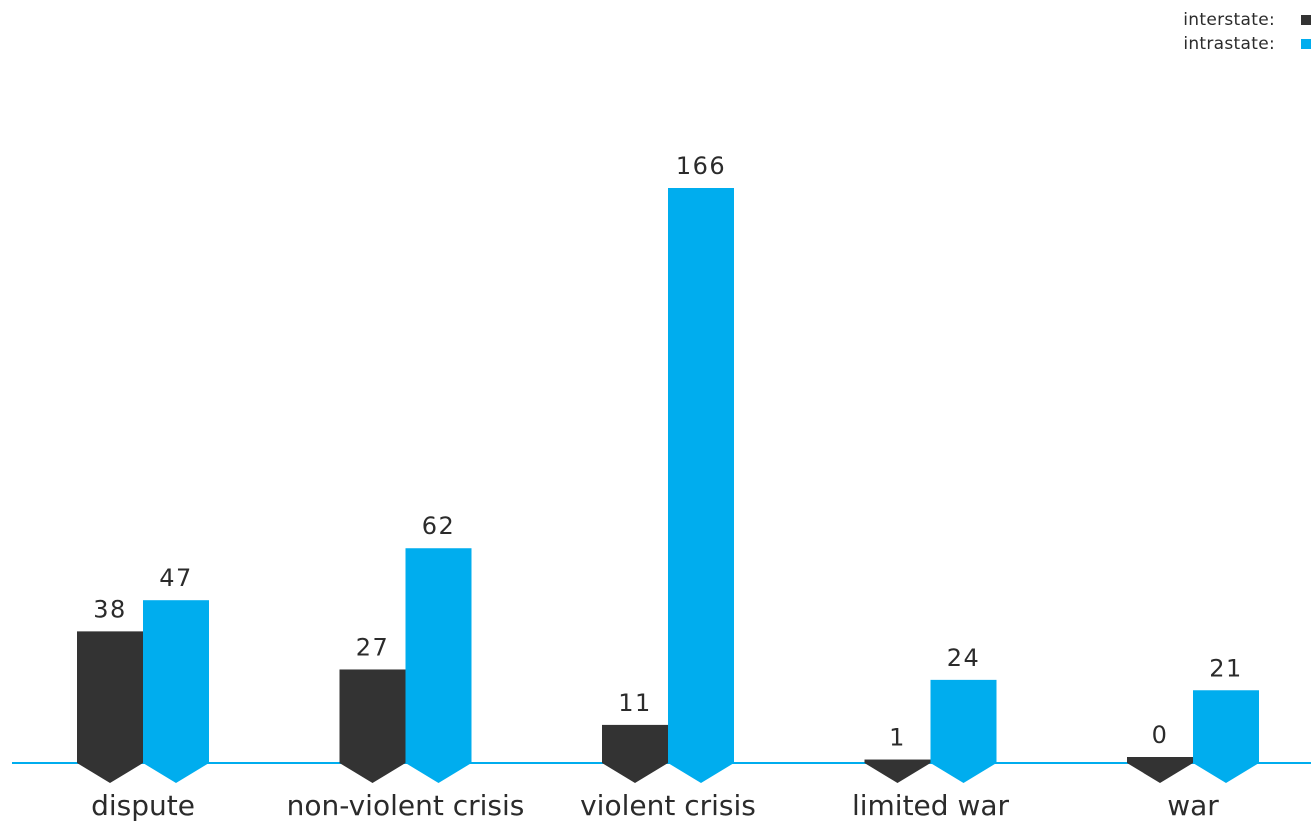 This screenshot has height=826, width=1311. Describe the element at coordinates (176, 578) in the screenshot. I see `value-label-intrastate-0: 47` at that location.